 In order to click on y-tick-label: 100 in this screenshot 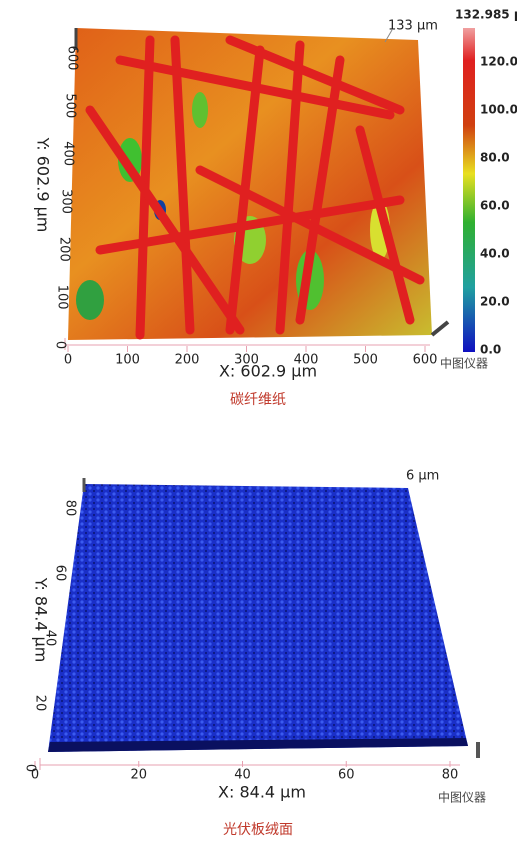, I will do `click(62, 297)`.